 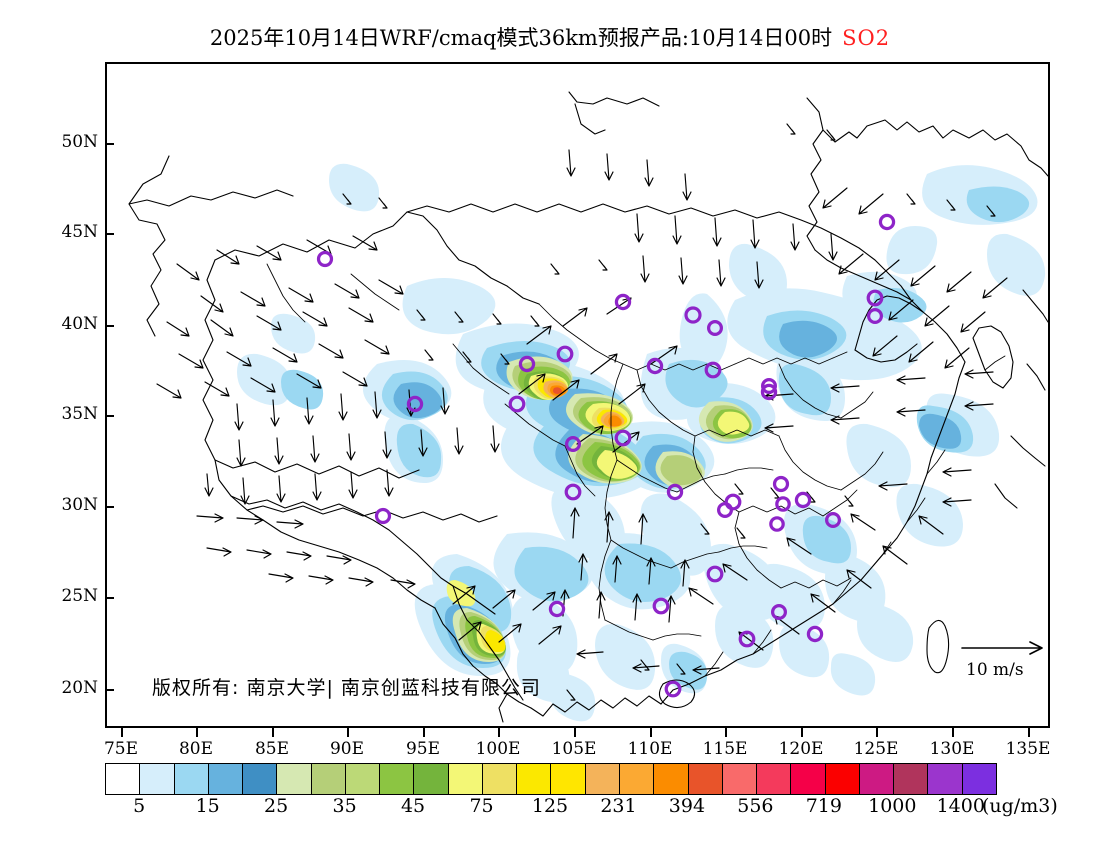 What do you see at coordinates (109, 690) in the screenshot?
I see `ytick-mark-20n` at bounding box center [109, 690].